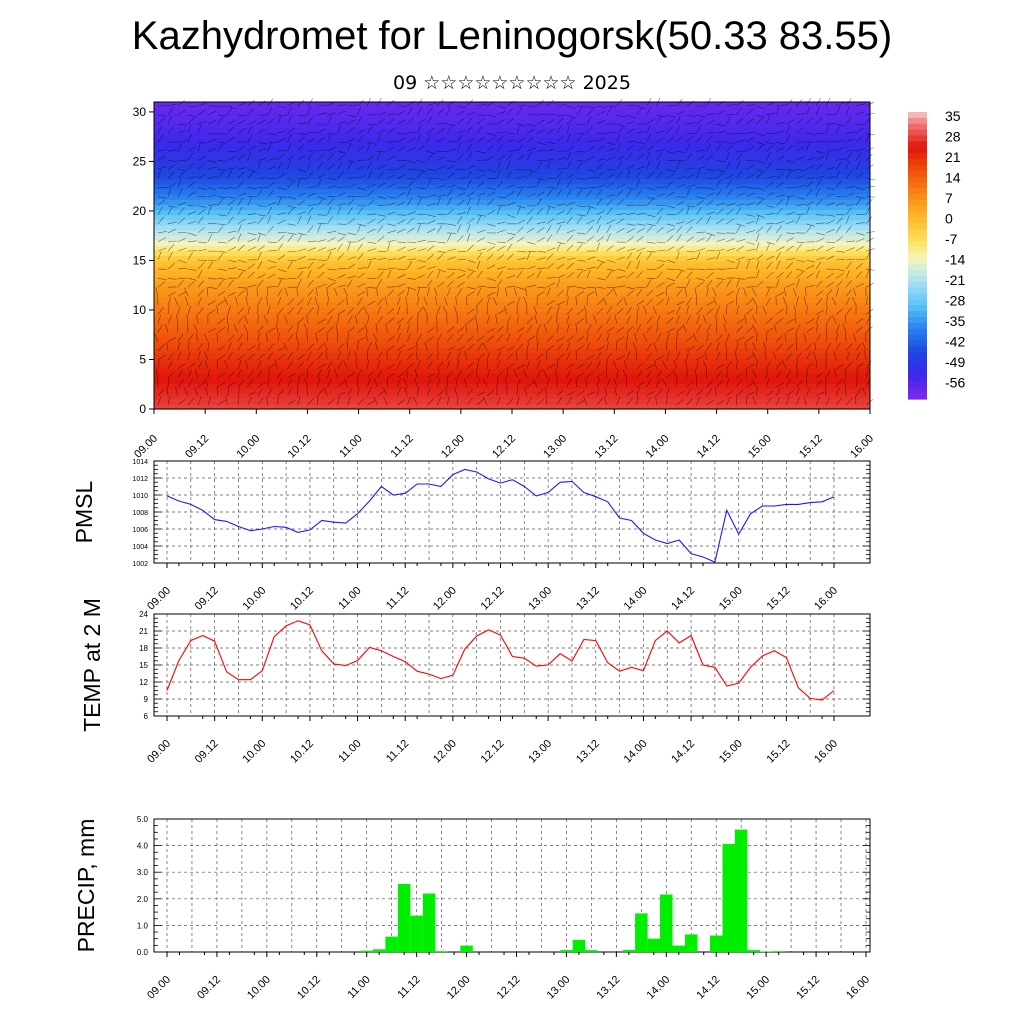 This screenshot has height=1024, width=1024. I want to click on heatmap-xtick-label: 11.00, so click(350, 446).